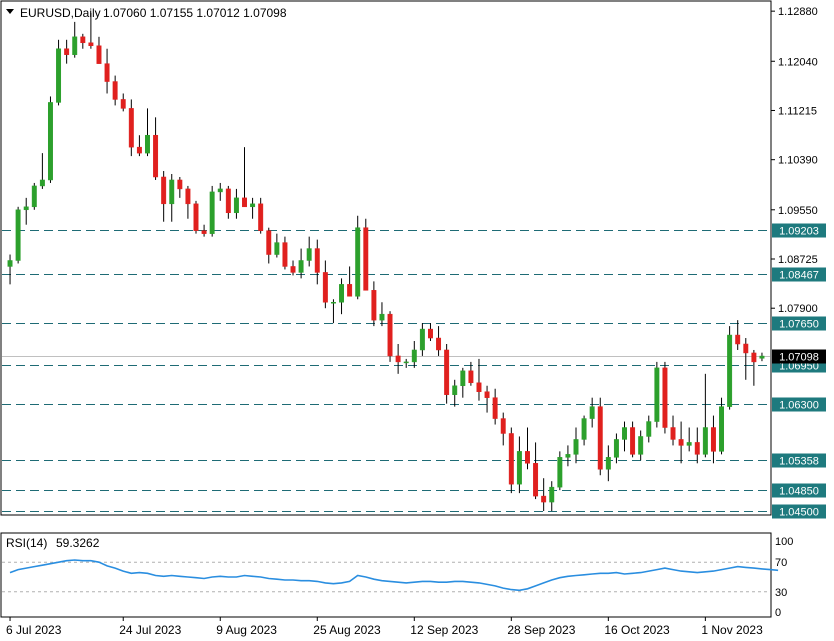 The image size is (834, 641). I want to click on price-tick-label: 1.09550, so click(798, 211).